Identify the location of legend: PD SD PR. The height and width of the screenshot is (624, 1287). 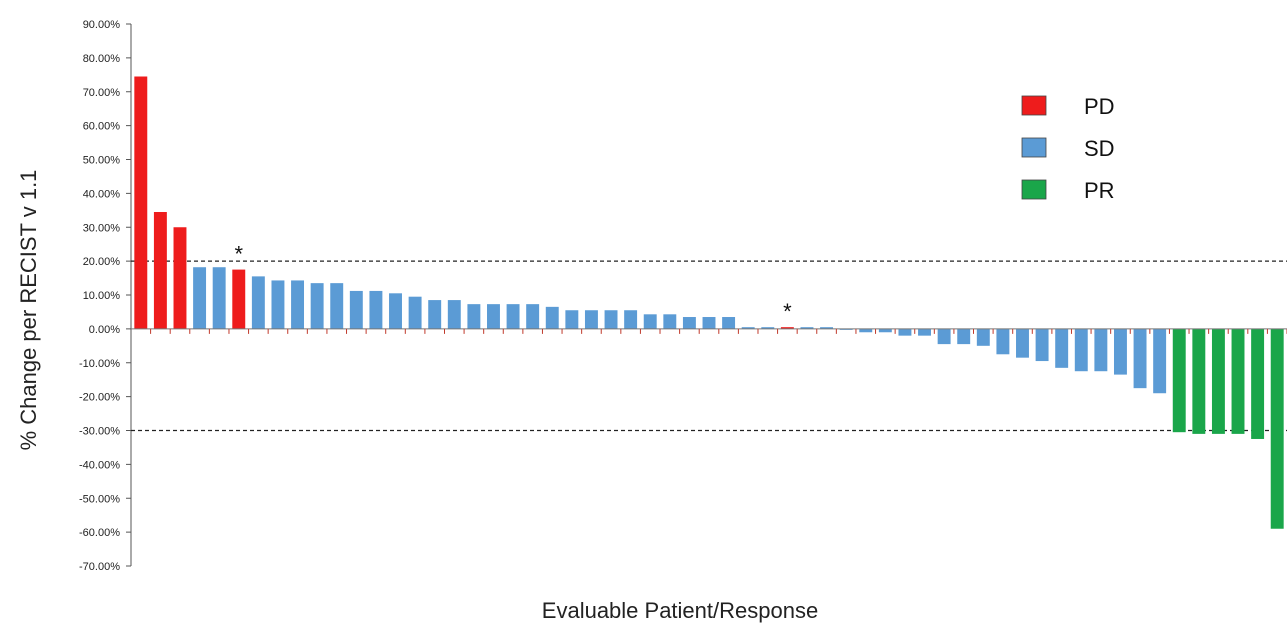
(1068, 148).